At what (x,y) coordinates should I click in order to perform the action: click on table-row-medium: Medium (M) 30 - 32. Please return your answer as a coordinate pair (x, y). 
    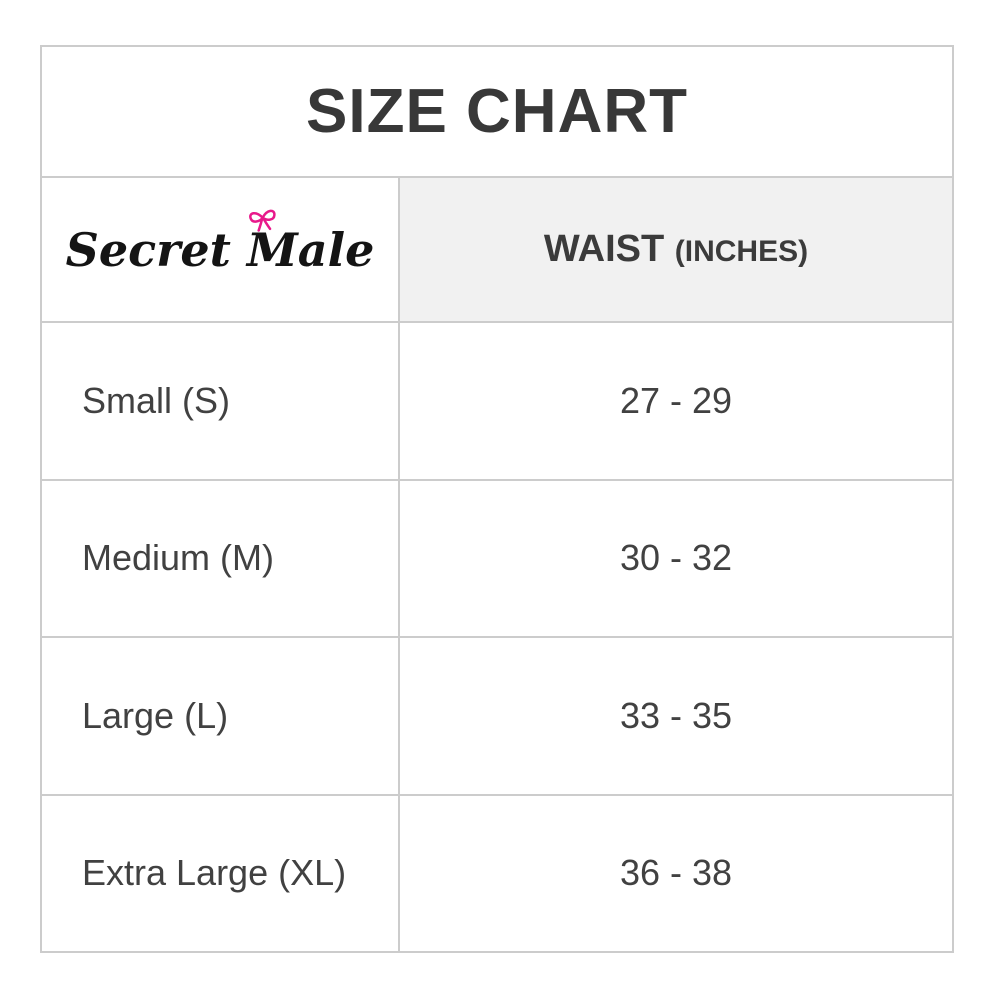
    Looking at the image, I should click on (497, 558).